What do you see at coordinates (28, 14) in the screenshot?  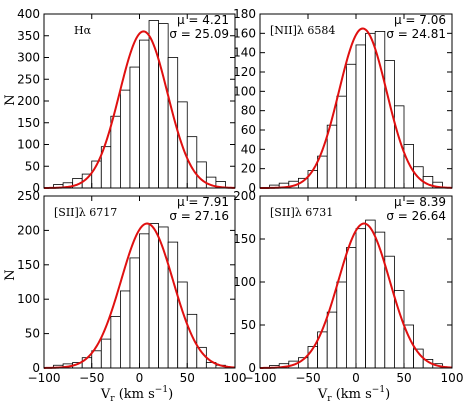 I see `y-tick-label: 400` at bounding box center [28, 14].